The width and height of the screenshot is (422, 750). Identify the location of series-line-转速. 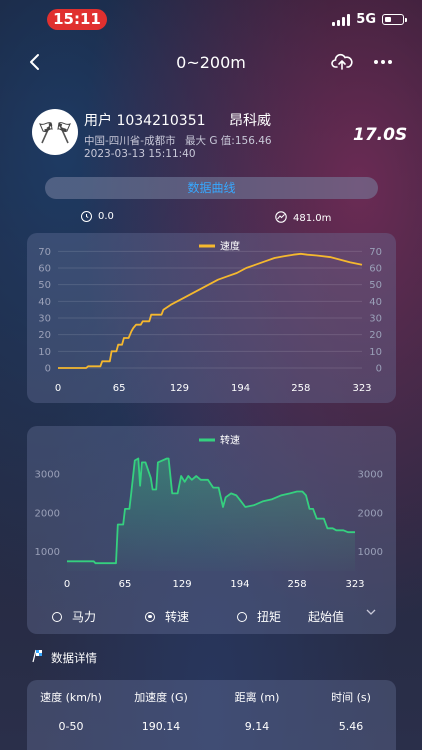
(211, 511).